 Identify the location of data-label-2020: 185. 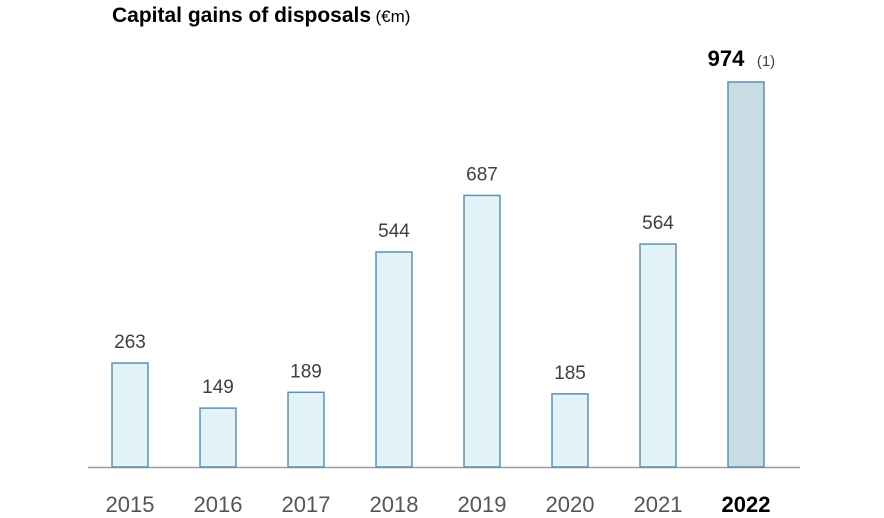
(570, 373).